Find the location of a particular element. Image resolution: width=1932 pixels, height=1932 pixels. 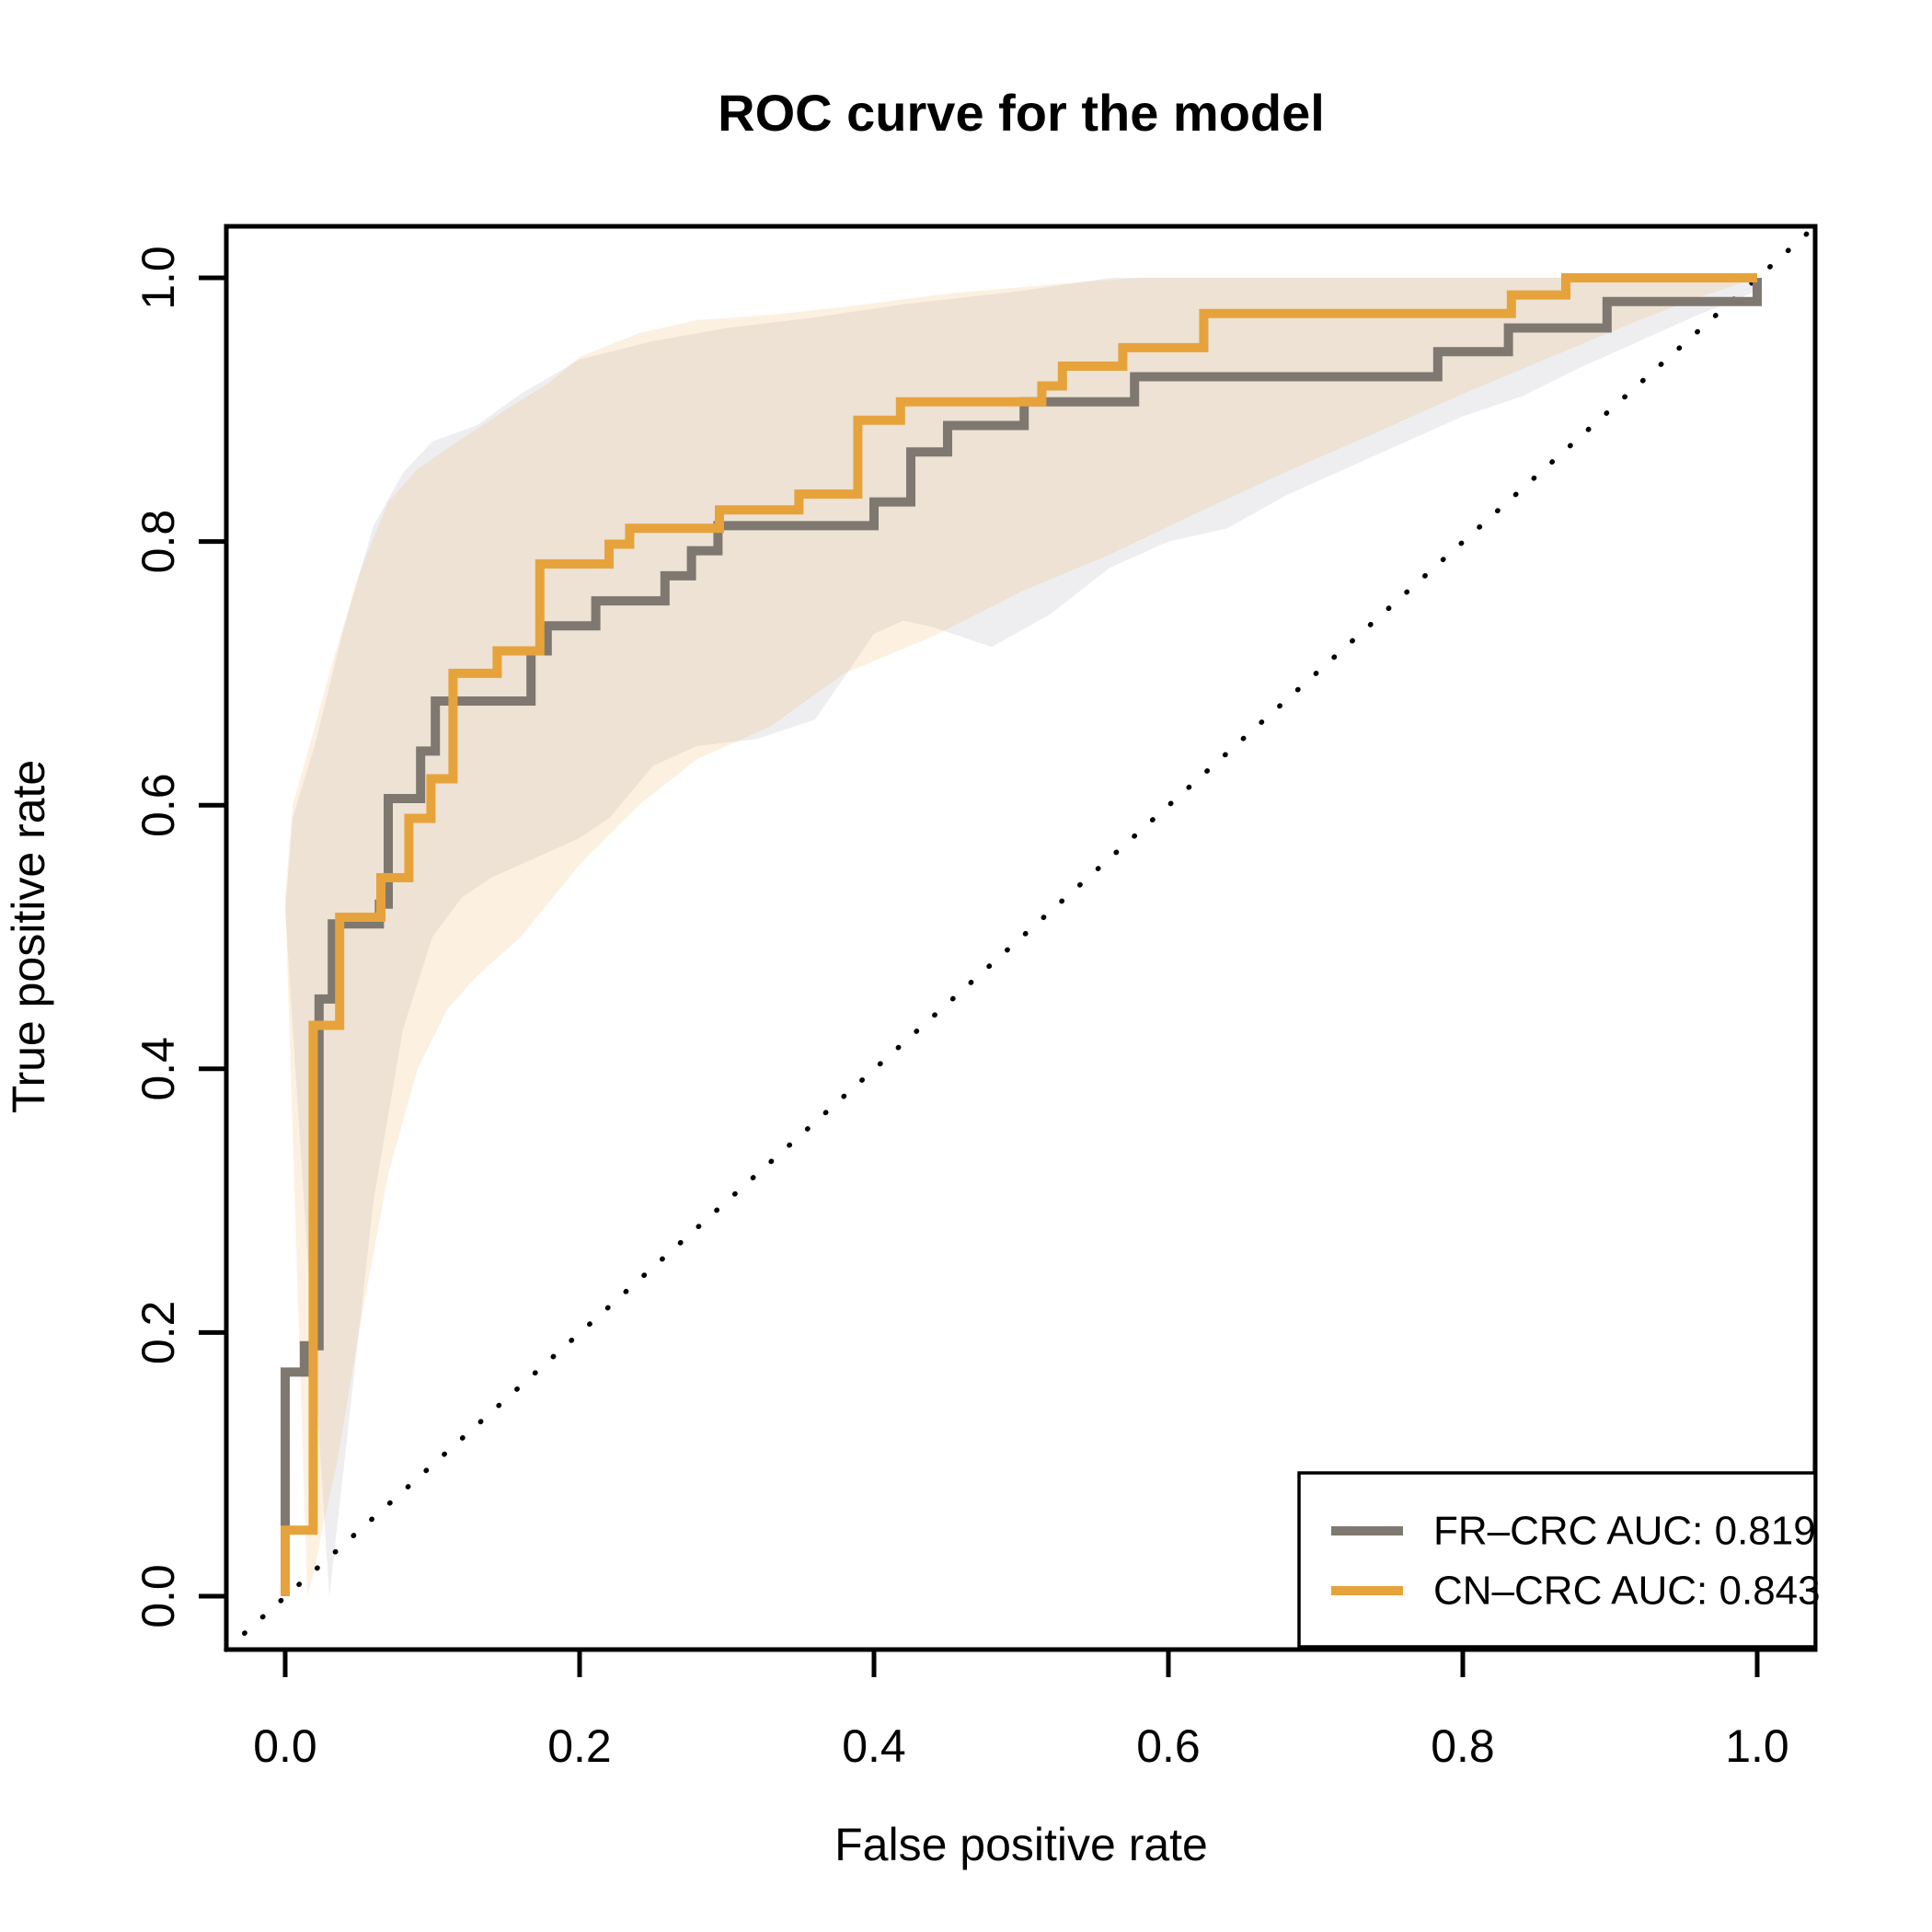

legend-frame is located at coordinates (1557, 1560).